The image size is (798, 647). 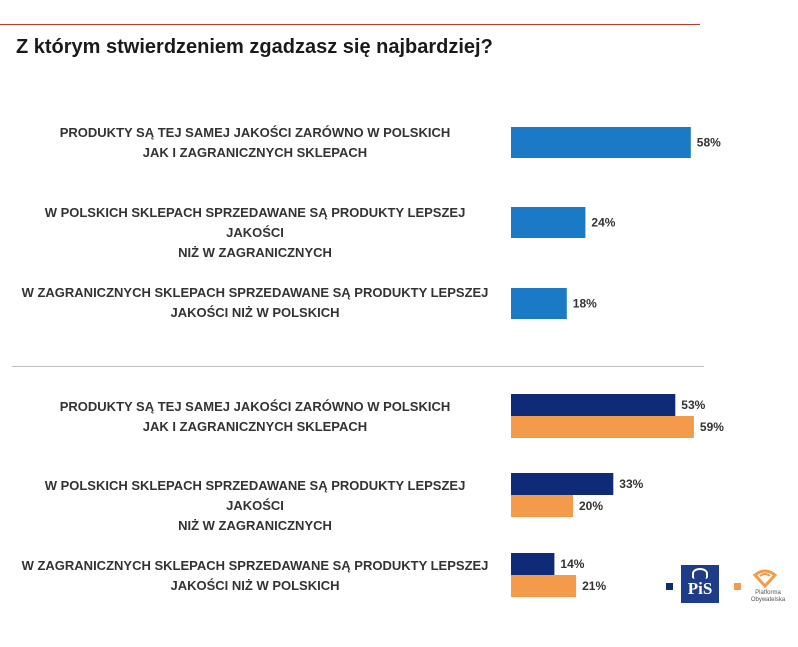 I want to click on data-label: 21%, so click(x=594, y=586).